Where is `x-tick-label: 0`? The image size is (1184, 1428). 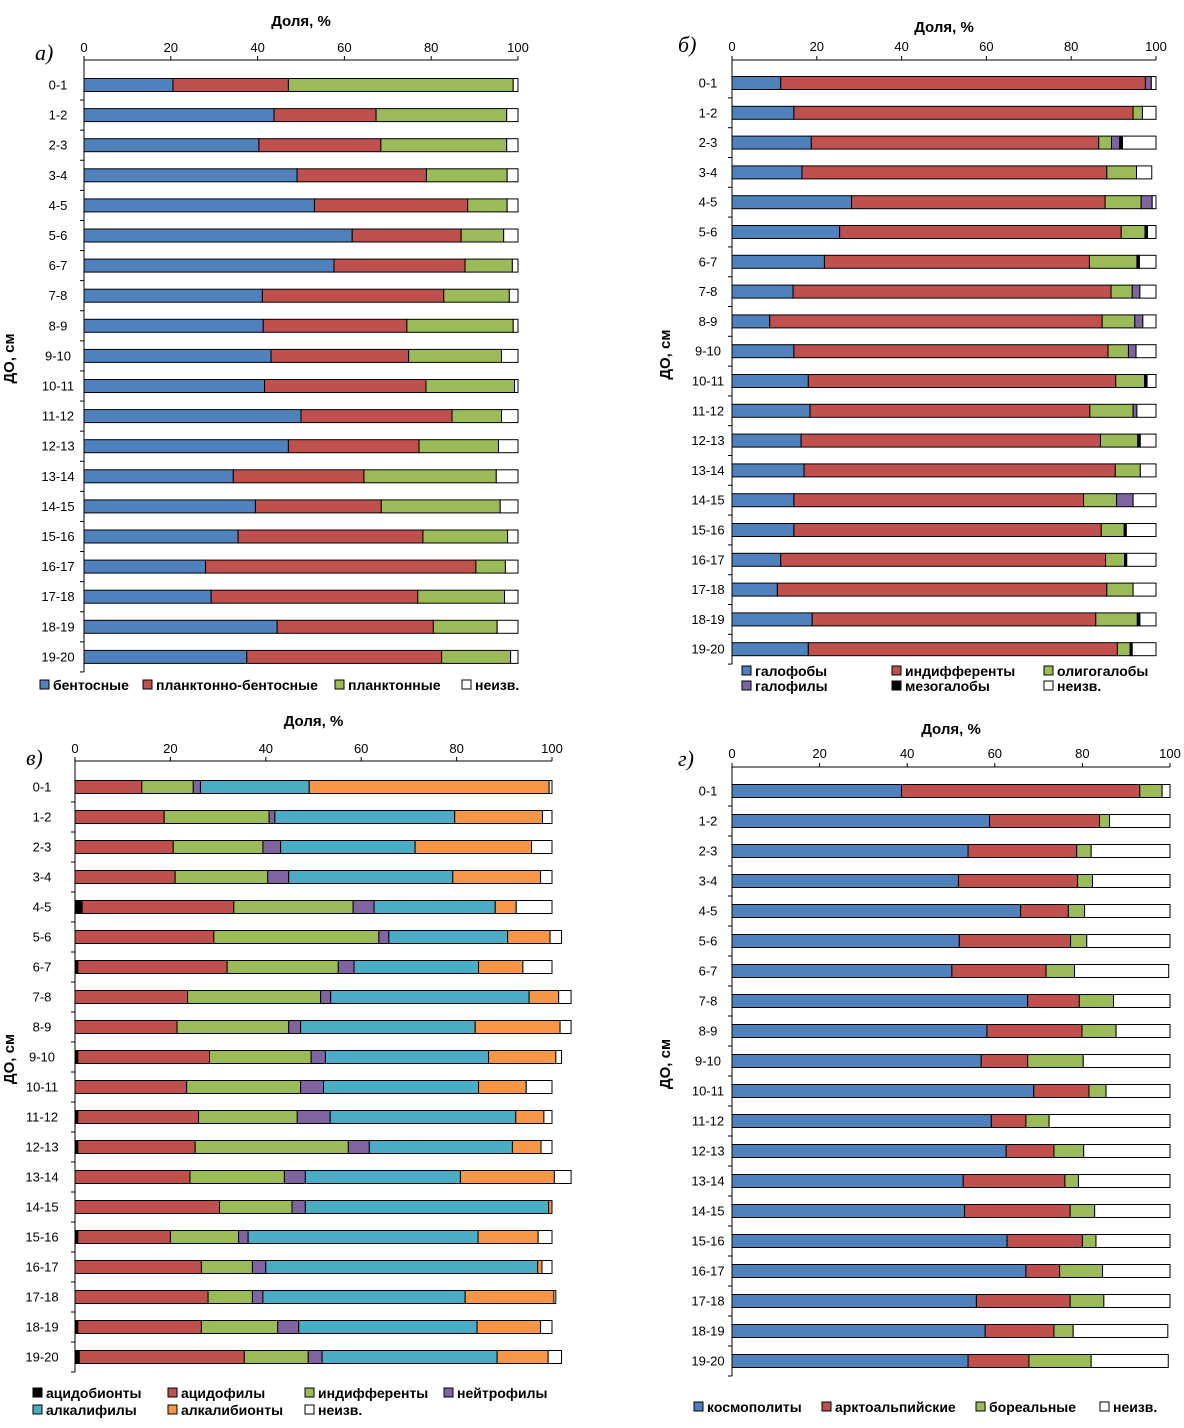 x-tick-label: 0 is located at coordinates (731, 46).